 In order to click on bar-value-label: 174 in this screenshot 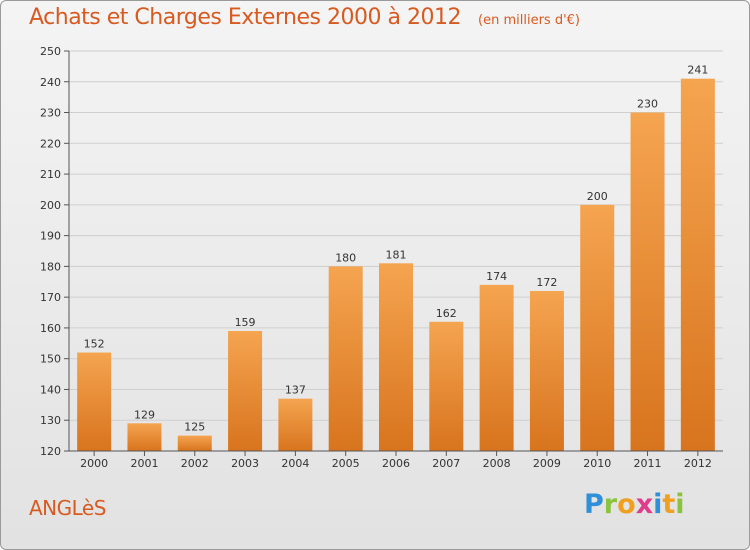, I will do `click(496, 276)`.